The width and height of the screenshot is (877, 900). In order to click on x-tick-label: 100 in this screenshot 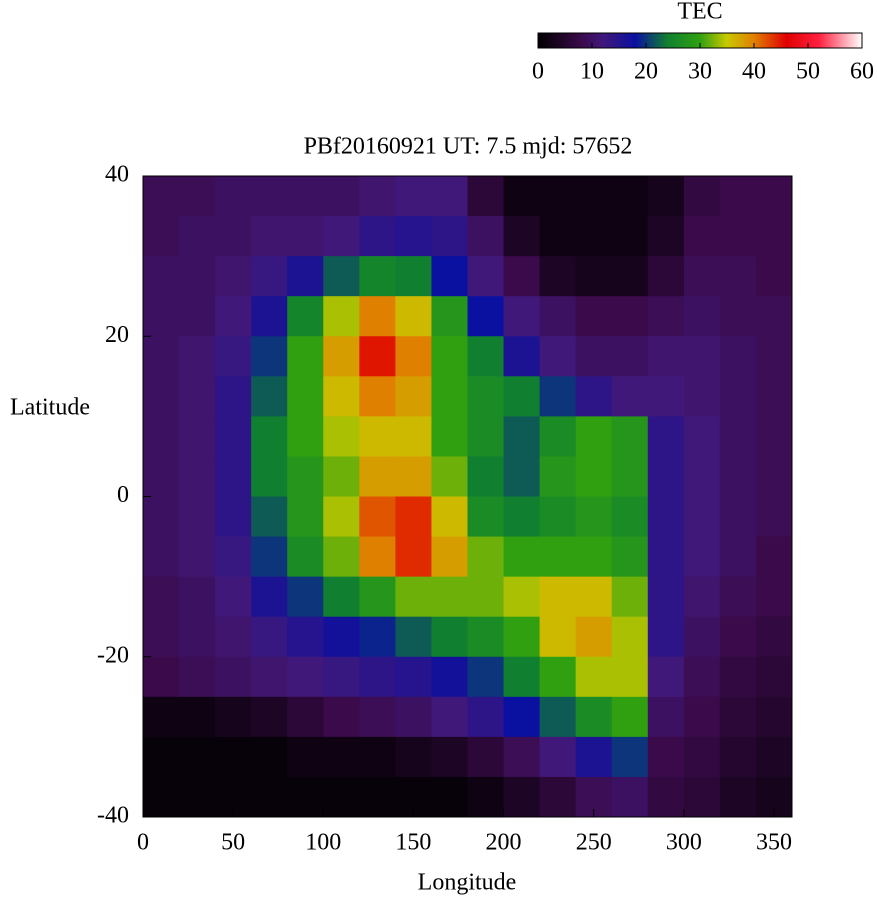, I will do `click(323, 843)`.